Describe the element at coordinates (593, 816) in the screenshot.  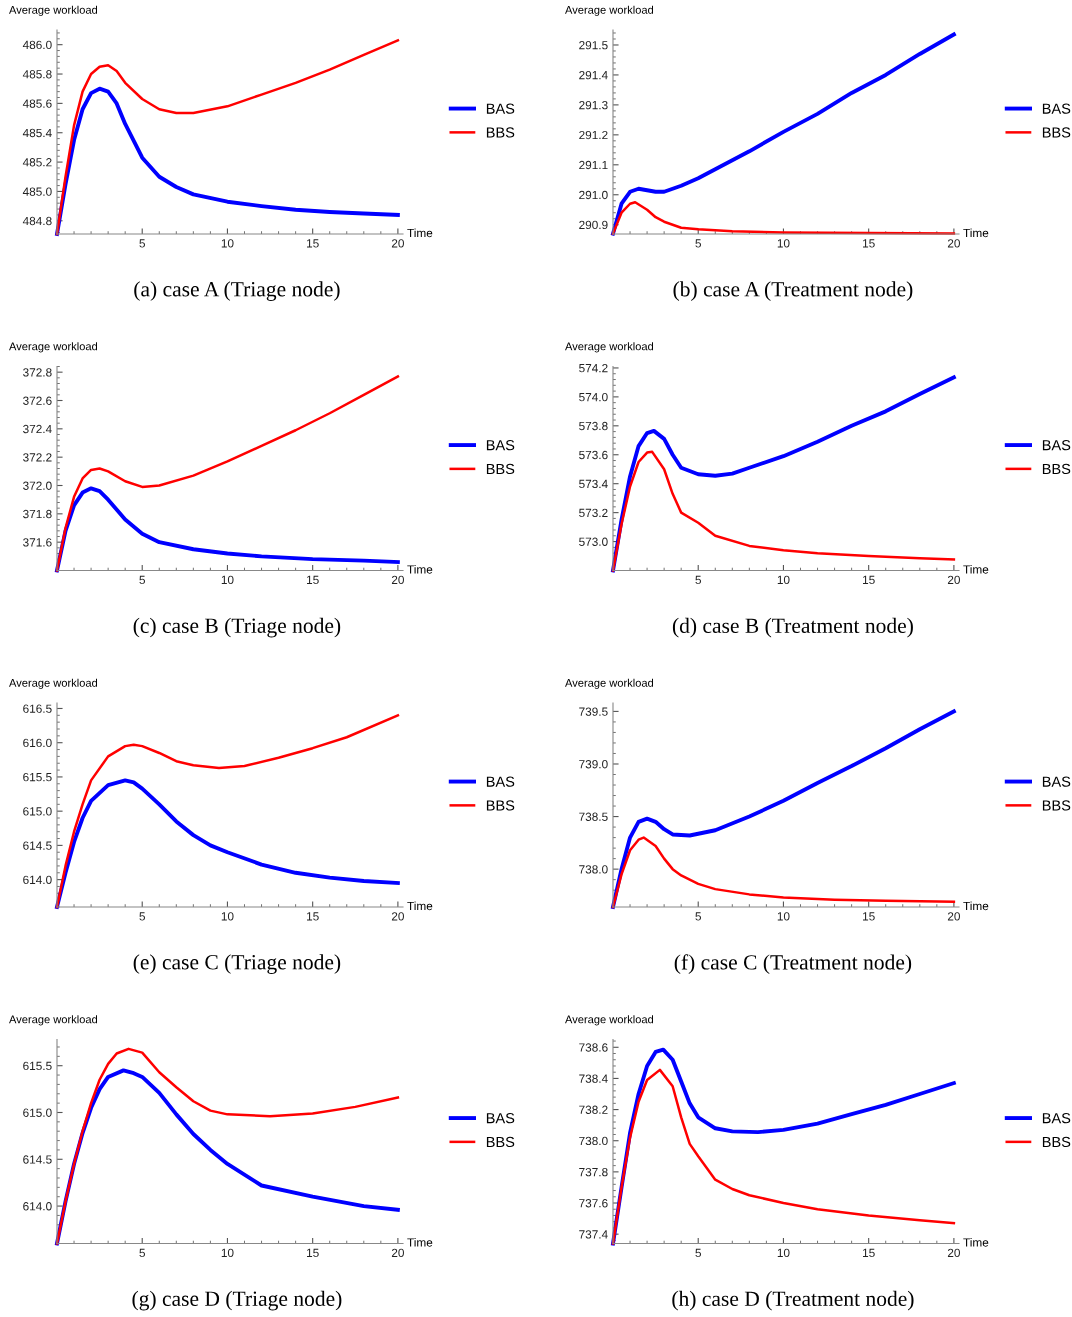
I see `y-tick-label: 738.5` at that location.